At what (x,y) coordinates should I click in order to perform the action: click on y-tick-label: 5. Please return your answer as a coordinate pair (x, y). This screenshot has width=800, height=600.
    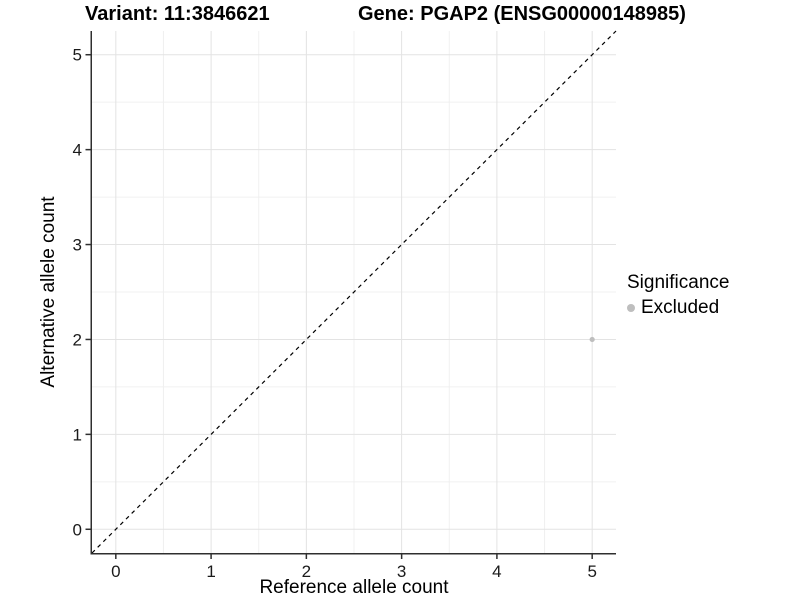
    Looking at the image, I should click on (77, 55).